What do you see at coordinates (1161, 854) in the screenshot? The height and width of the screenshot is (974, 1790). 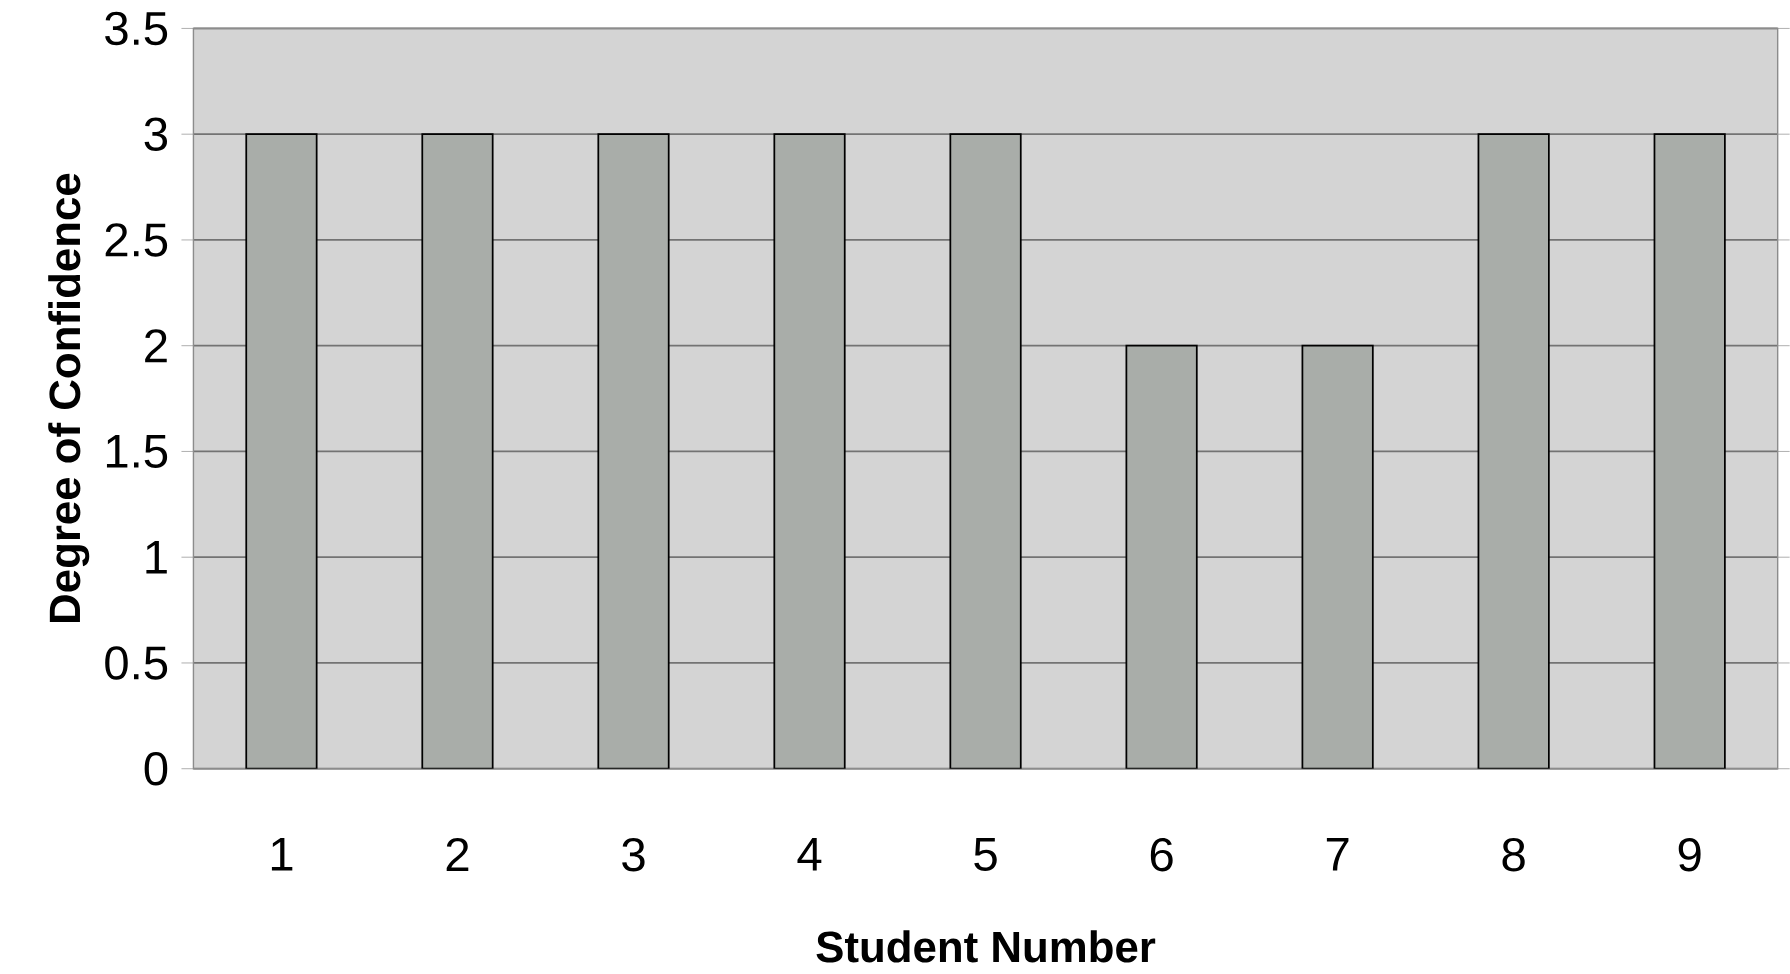 I see `x-tick-label: 6` at bounding box center [1161, 854].